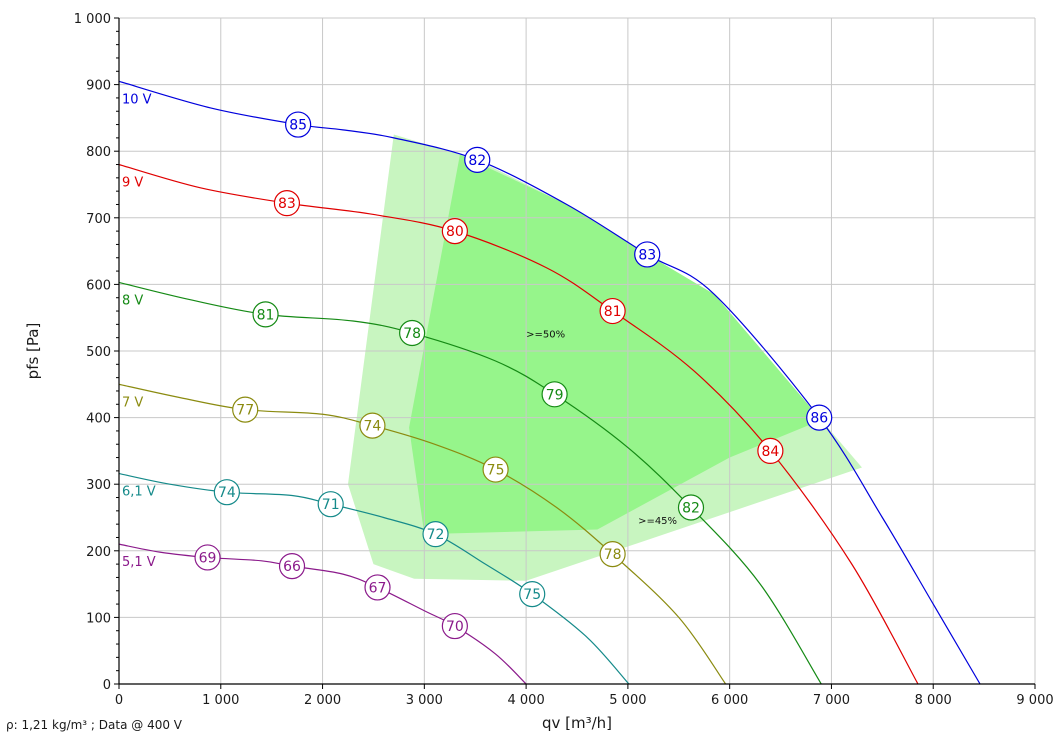  Describe the element at coordinates (98, 618) in the screenshot. I see `y-tick-label: 100` at that location.